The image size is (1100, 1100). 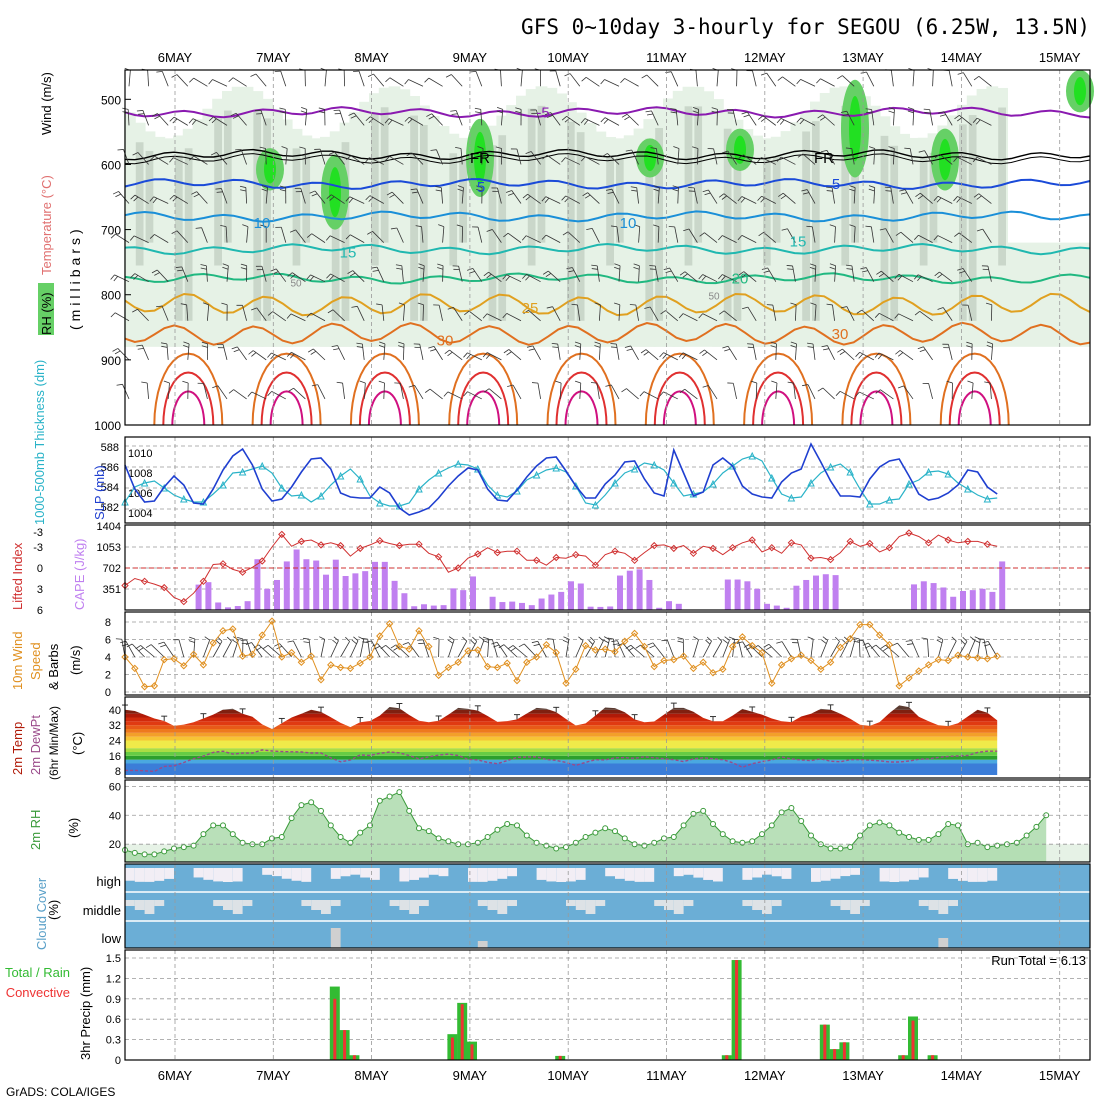 What do you see at coordinates (115, 845) in the screenshot?
I see `axis-tick-label: 20` at bounding box center [115, 845].